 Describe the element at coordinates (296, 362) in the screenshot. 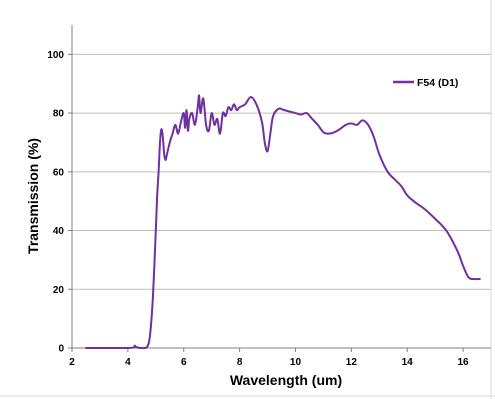

I see `x-tick-label: 10` at that location.